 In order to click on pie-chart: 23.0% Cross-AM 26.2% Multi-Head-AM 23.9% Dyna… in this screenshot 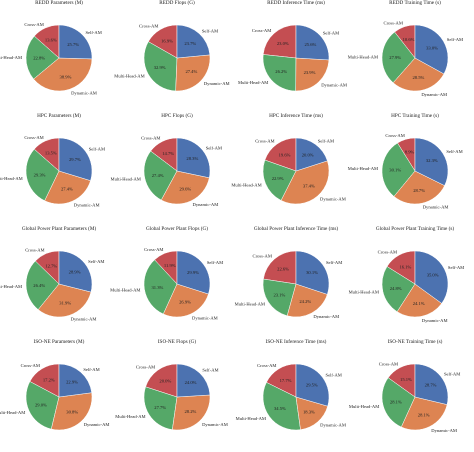, I will do `click(292, 58)`.